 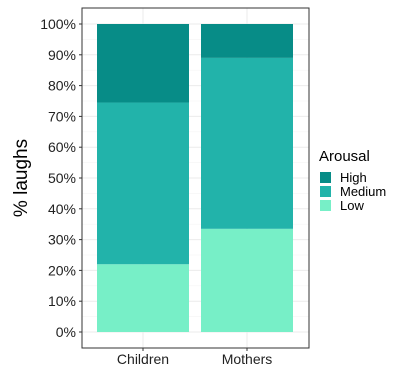 What do you see at coordinates (194, 357) in the screenshot?
I see `x-axis: Children Mothers` at bounding box center [194, 357].